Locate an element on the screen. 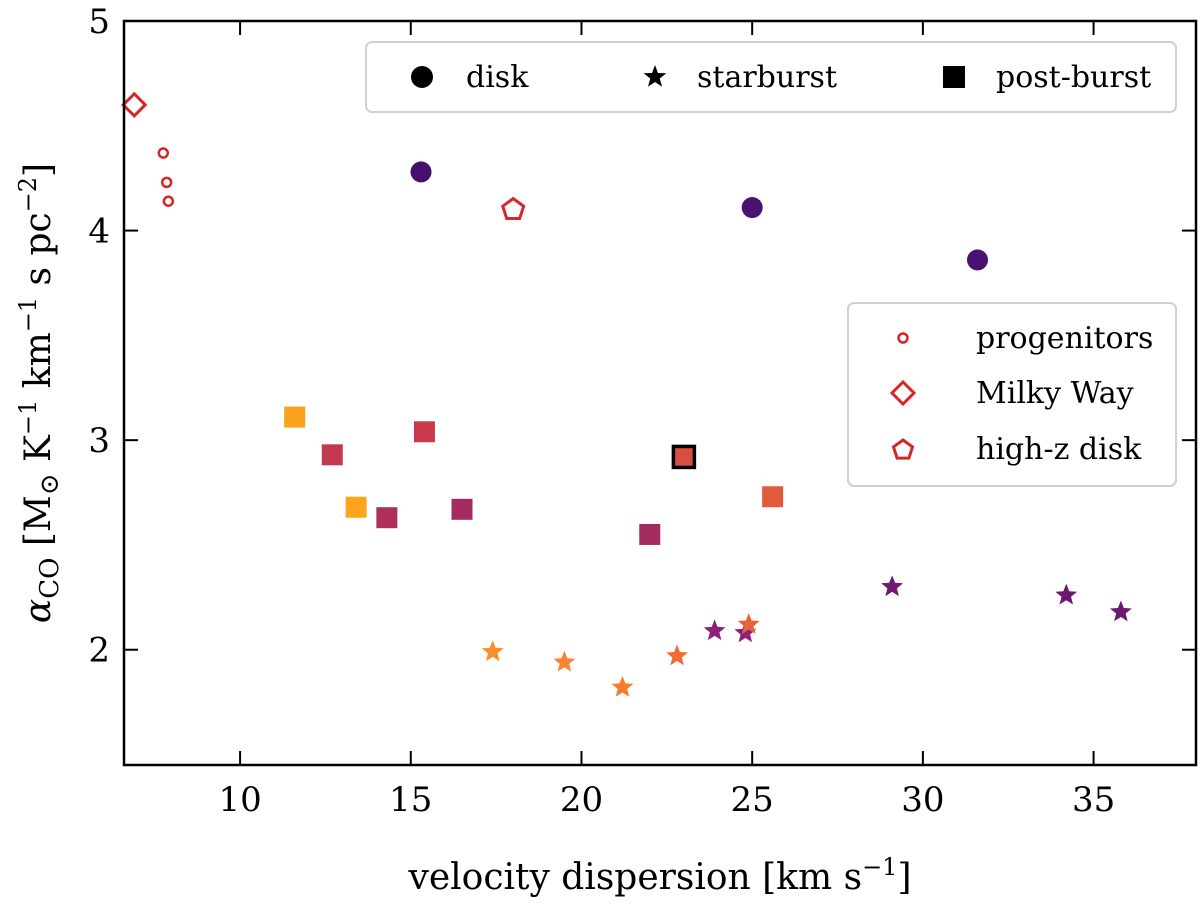  legend-progenitor-ring-icon is located at coordinates (903, 338).